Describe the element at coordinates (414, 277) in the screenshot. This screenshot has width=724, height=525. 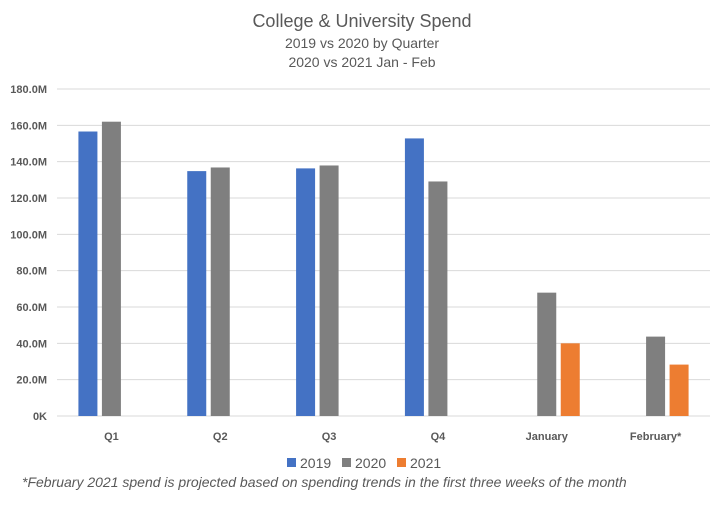
I see `bar-2019-Q4` at that location.